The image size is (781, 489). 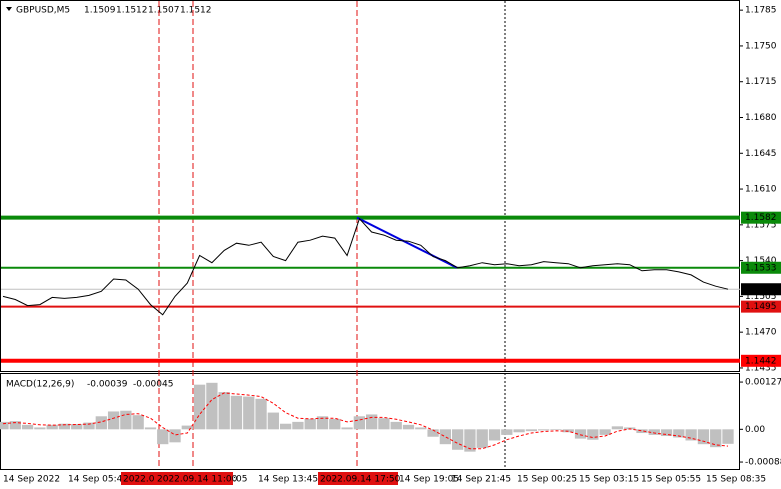 I want to click on level-label: 1.1533, so click(x=761, y=268).